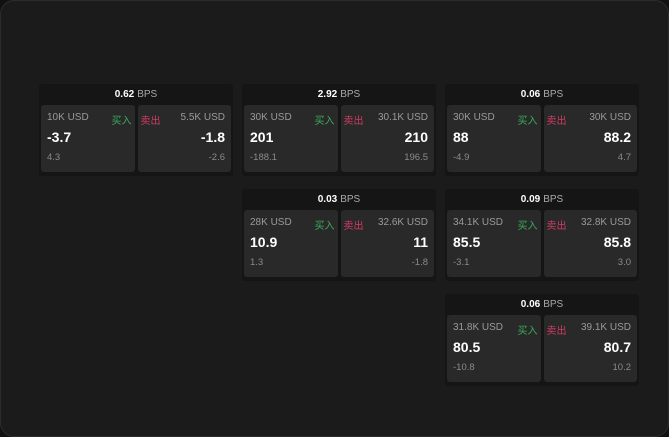 The image size is (669, 437). What do you see at coordinates (402, 117) in the screenshot?
I see `ask-size: 30.1K USD` at bounding box center [402, 117].